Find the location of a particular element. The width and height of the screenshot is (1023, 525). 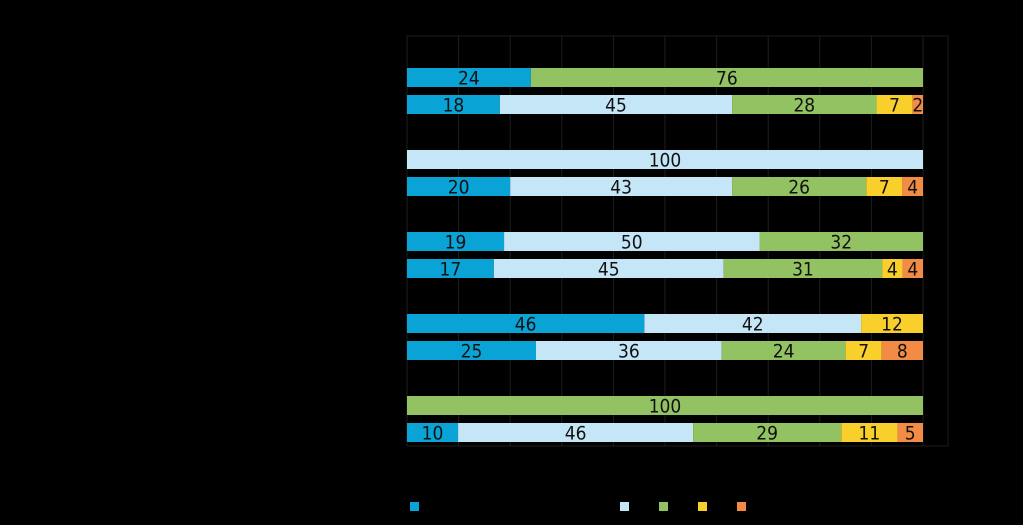

data-label: 76 is located at coordinates (727, 79).